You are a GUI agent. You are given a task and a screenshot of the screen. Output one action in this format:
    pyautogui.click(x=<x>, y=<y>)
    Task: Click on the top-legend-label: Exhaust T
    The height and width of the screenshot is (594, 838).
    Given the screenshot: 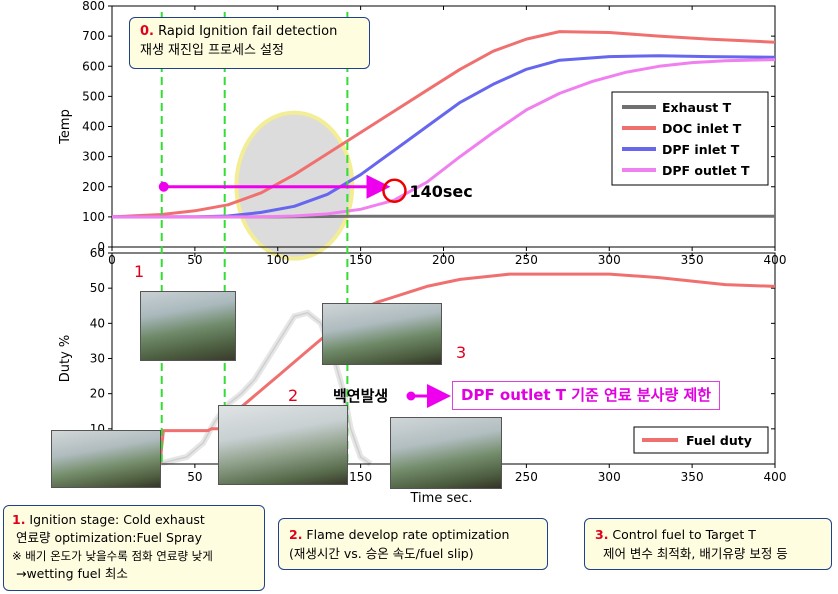 What is the action you would take?
    pyautogui.click(x=697, y=107)
    